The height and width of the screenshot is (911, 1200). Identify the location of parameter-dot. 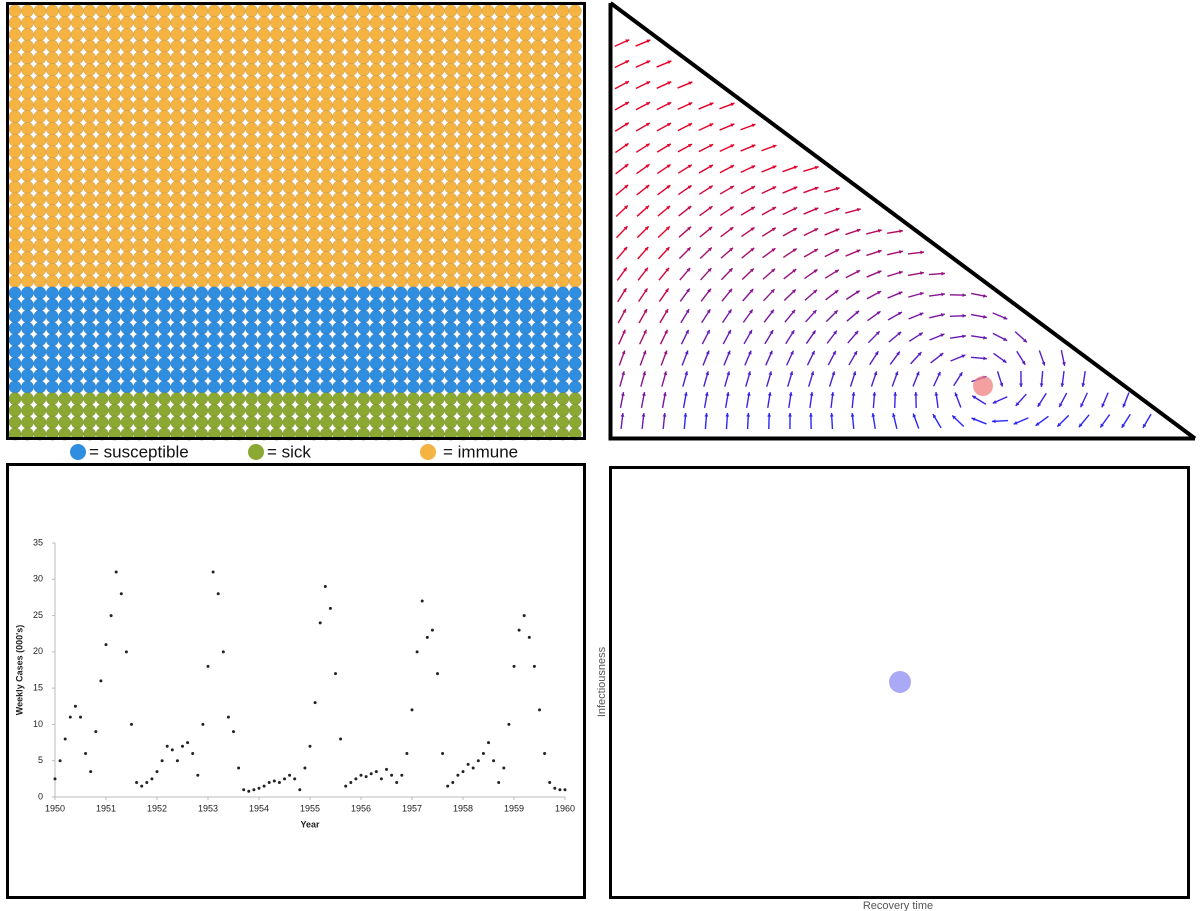
(900, 682).